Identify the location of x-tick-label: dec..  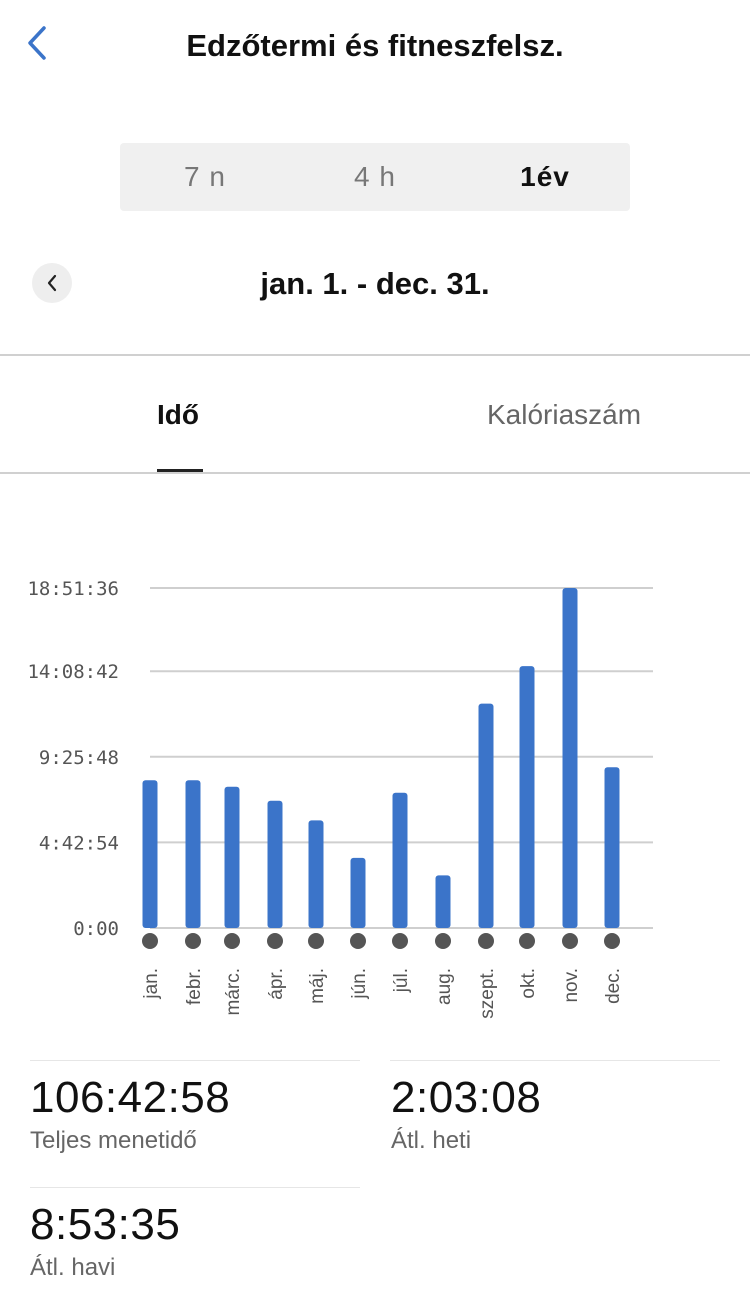
(613, 986).